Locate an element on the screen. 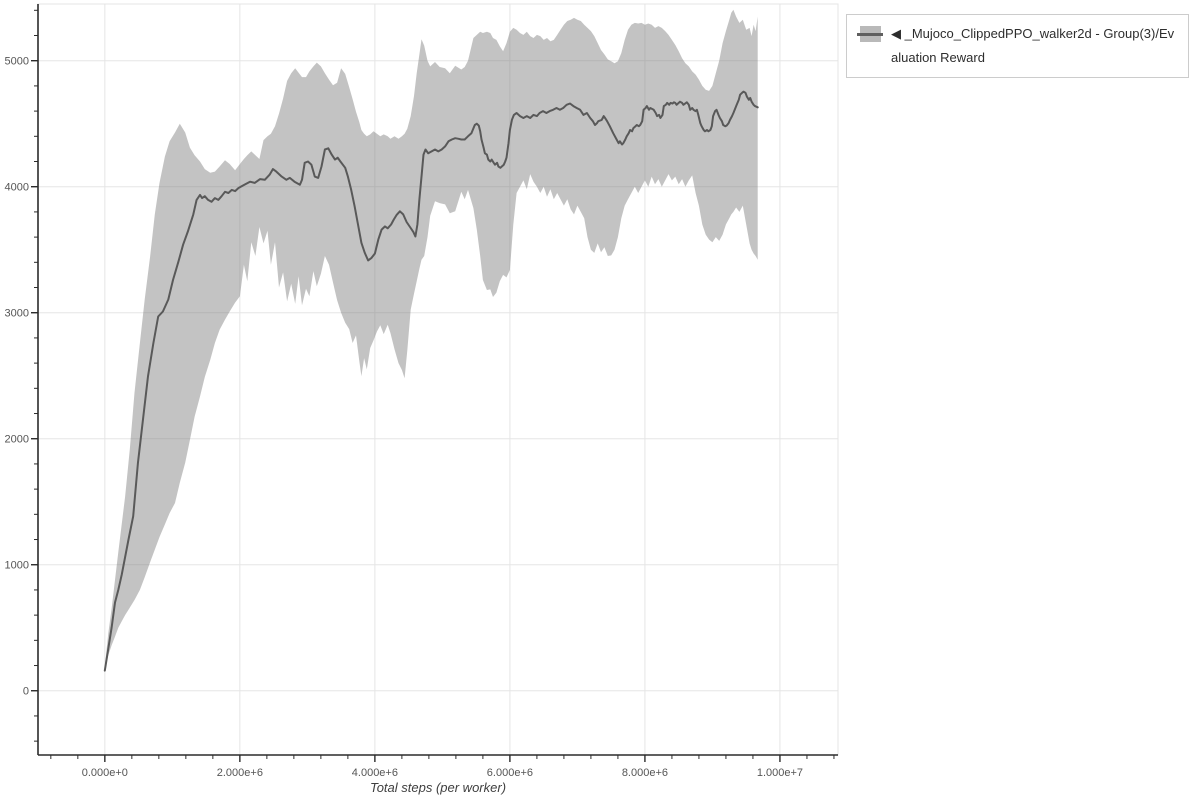  y-tick-label: 5000 is located at coordinates (17, 62).